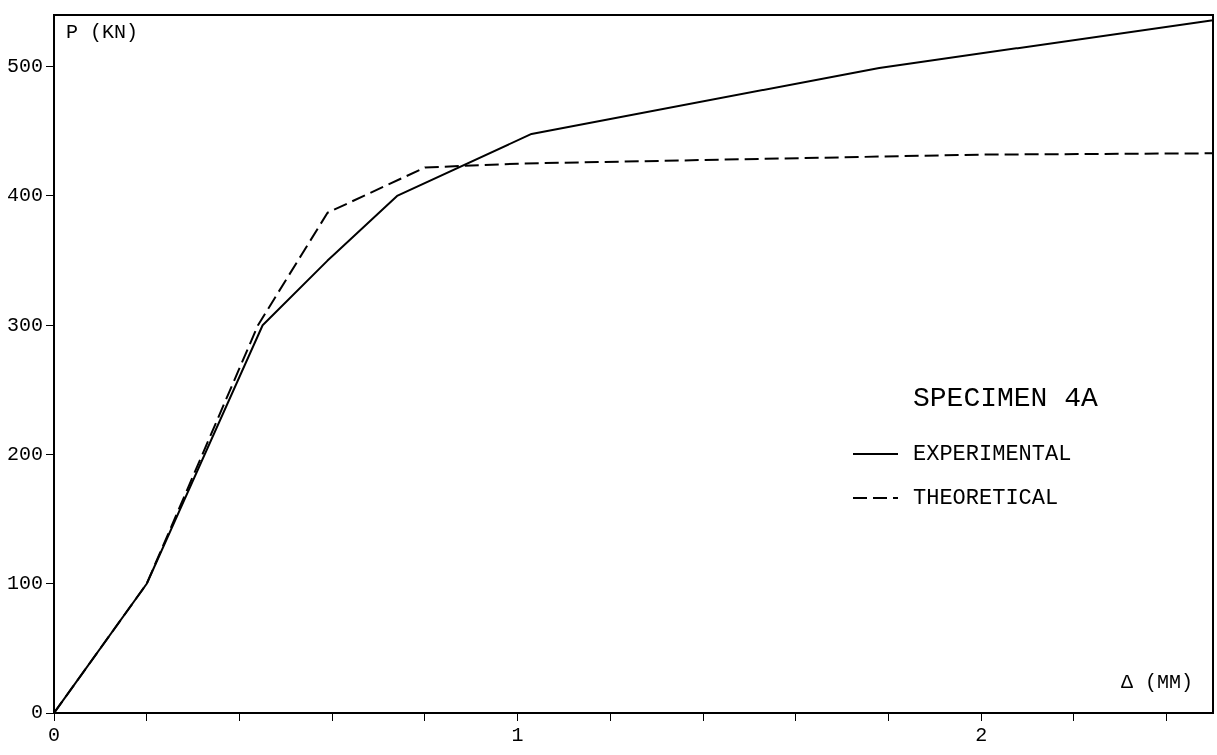 This screenshot has height=755, width=1217. Describe the element at coordinates (25, 196) in the screenshot. I see `y-tick-label: 400` at that location.